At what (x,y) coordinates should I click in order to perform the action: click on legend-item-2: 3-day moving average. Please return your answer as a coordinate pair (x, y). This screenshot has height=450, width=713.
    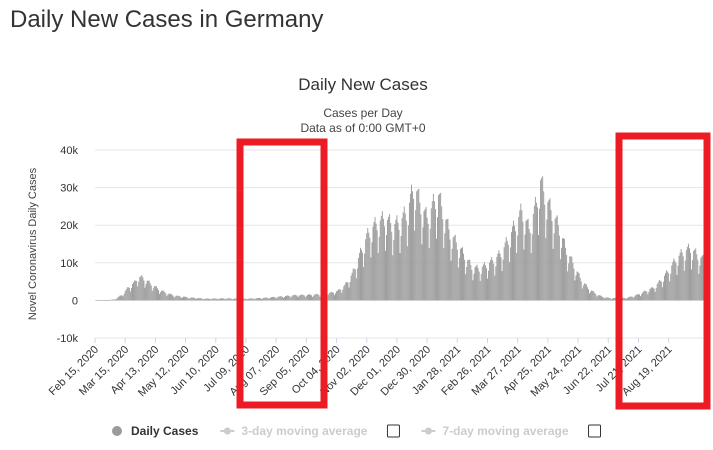
    Looking at the image, I should click on (310, 431).